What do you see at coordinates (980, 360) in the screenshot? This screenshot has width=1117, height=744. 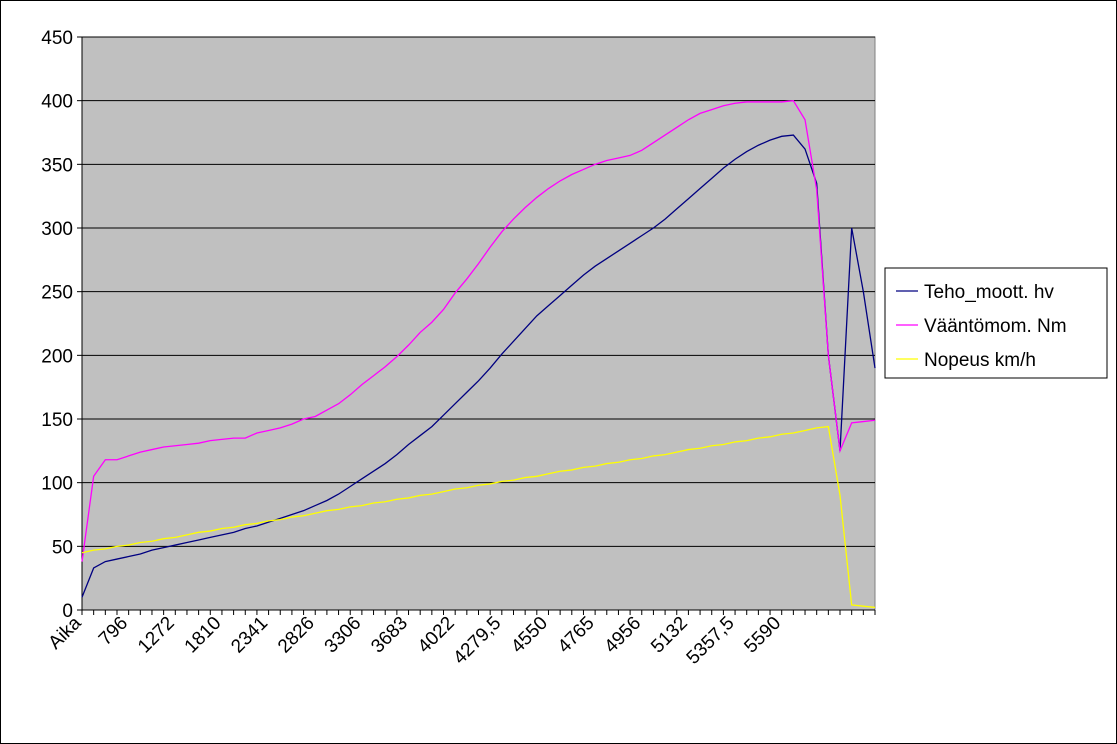 I see `legend-label: Nopeus km/h` at bounding box center [980, 360].